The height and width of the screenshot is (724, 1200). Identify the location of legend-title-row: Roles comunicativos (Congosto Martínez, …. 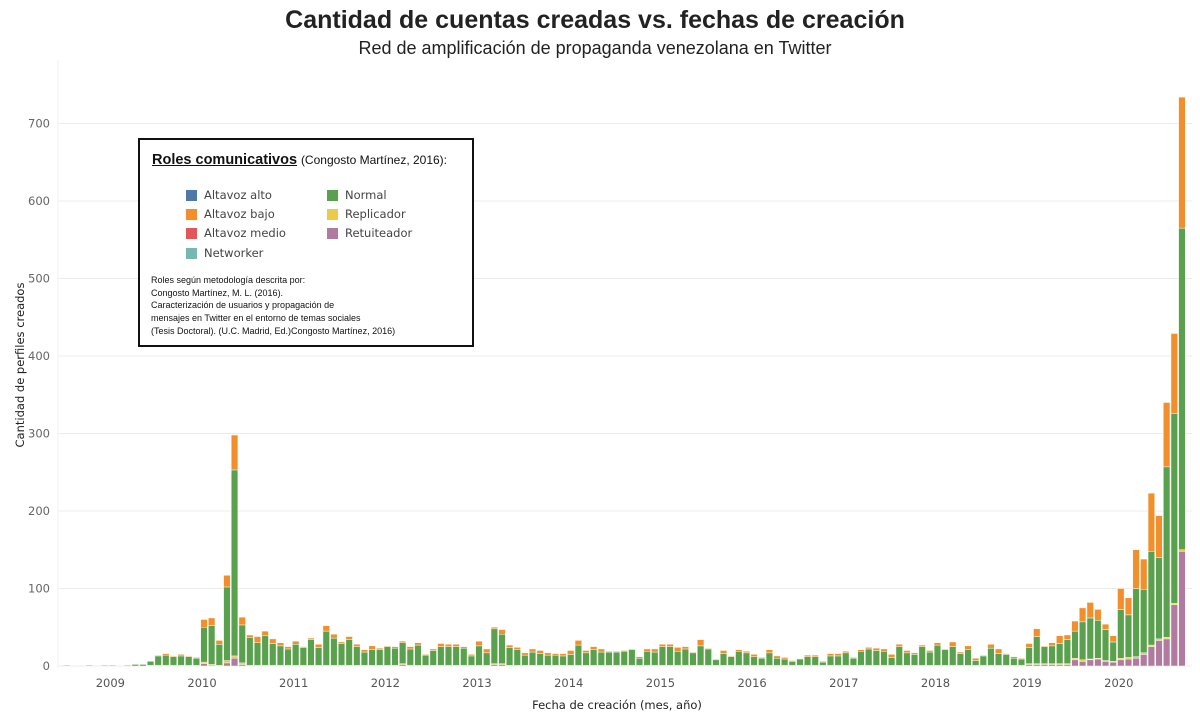
(299, 159).